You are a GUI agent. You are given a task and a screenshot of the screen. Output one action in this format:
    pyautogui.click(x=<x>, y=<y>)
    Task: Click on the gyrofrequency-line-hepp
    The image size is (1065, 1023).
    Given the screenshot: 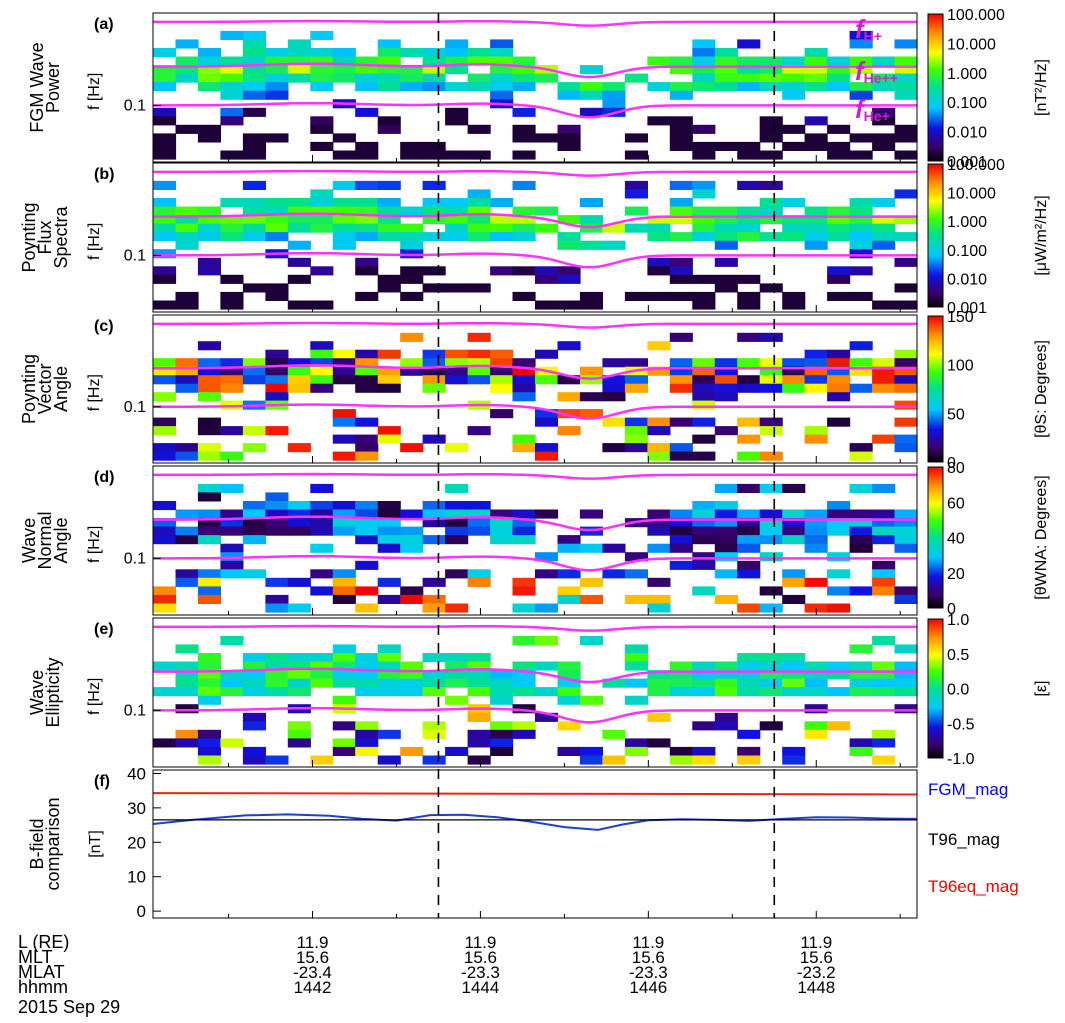 What is the action you would take?
    pyautogui.click(x=535, y=523)
    